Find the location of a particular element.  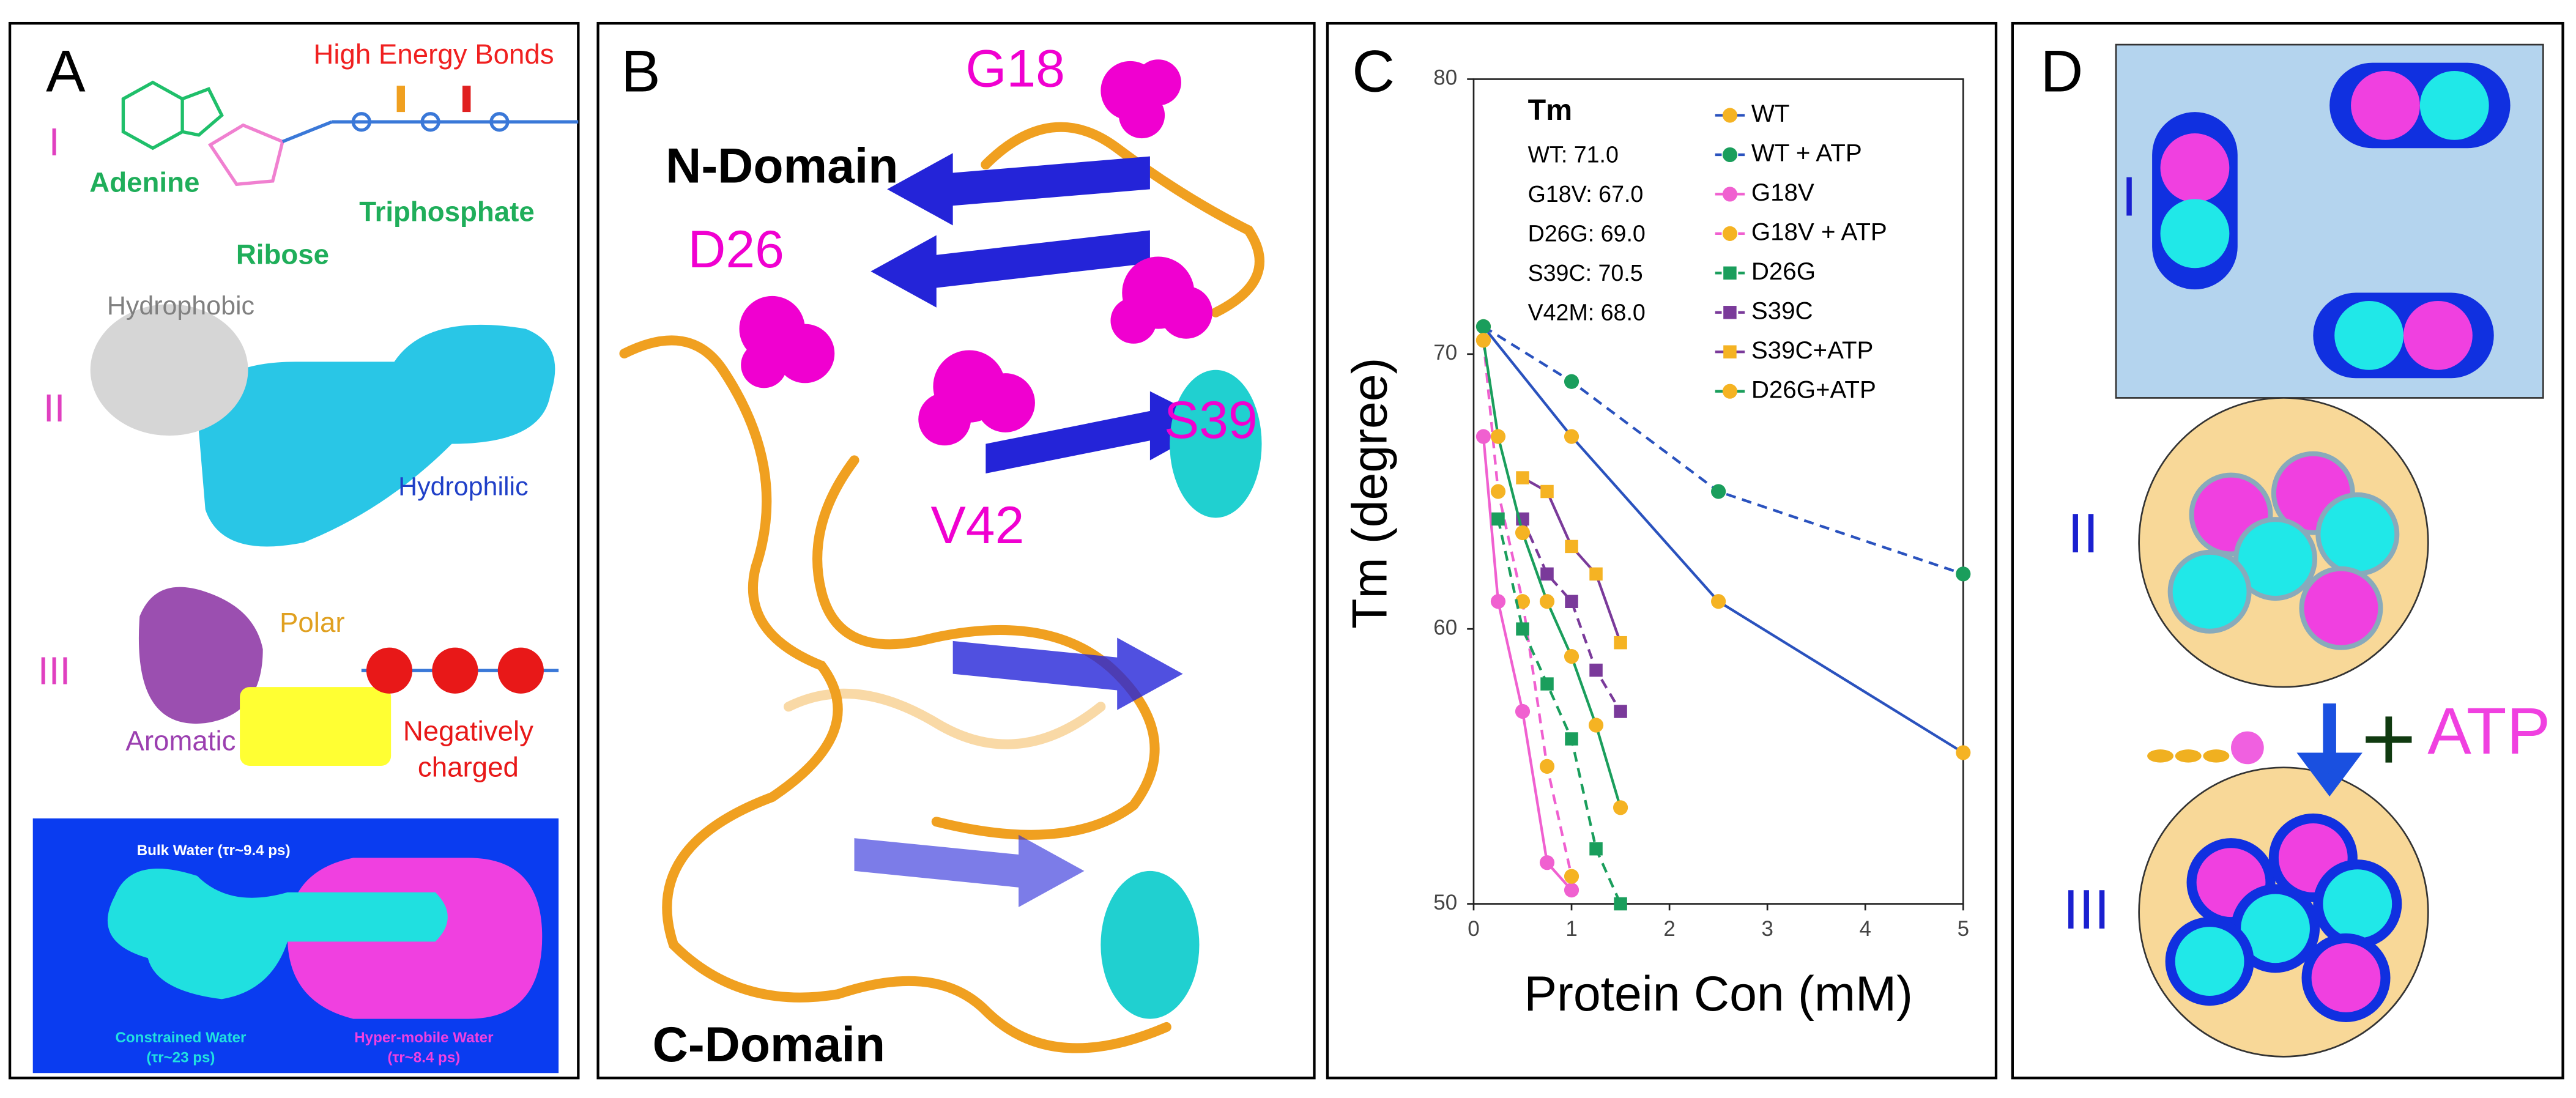

droplet-proteins is located at coordinates (2283, 550).